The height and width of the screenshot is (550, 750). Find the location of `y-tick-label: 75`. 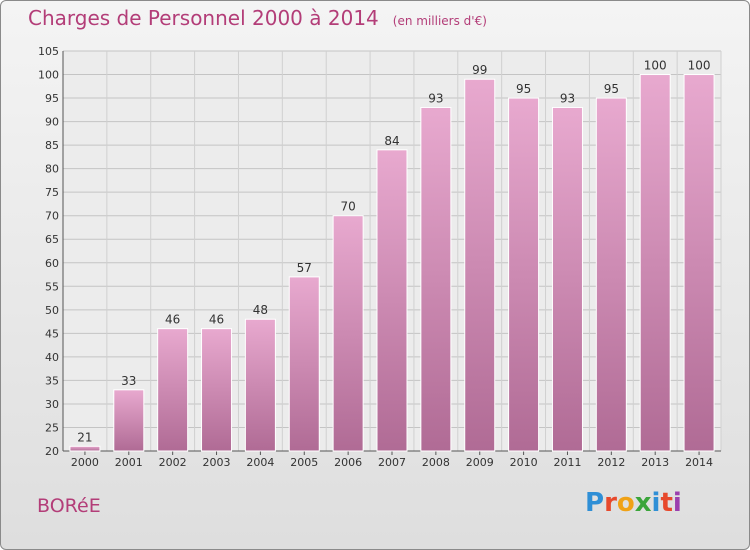

y-tick-label: 75 is located at coordinates (52, 192).